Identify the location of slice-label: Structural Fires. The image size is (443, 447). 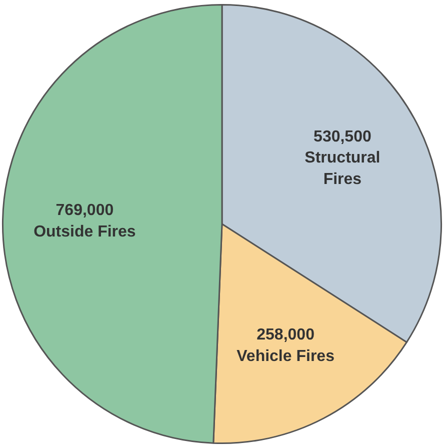
(342, 169).